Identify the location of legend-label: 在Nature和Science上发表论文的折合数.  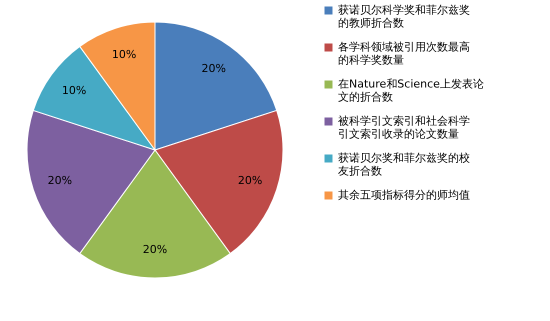
(411, 91).